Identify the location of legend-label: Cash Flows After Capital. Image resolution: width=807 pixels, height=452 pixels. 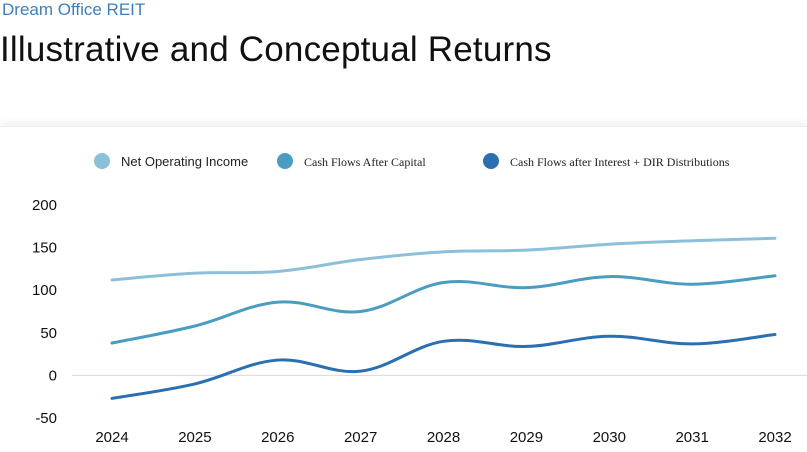
(365, 162).